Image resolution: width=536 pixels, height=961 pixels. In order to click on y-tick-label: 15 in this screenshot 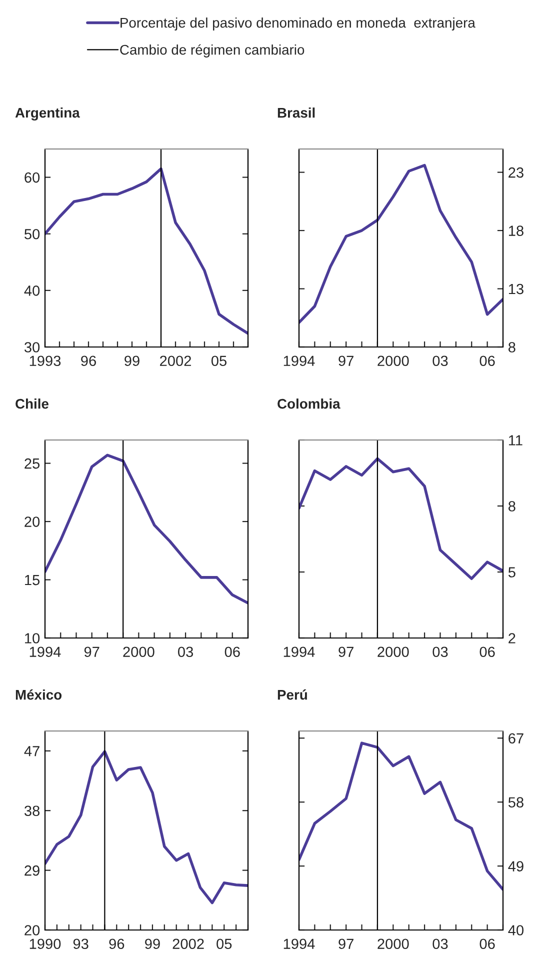, I will do `click(32, 580)`.